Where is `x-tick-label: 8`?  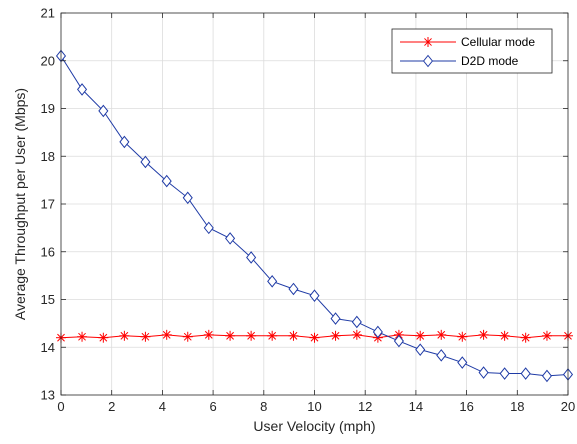 x-tick-label: 8 is located at coordinates (263, 406).